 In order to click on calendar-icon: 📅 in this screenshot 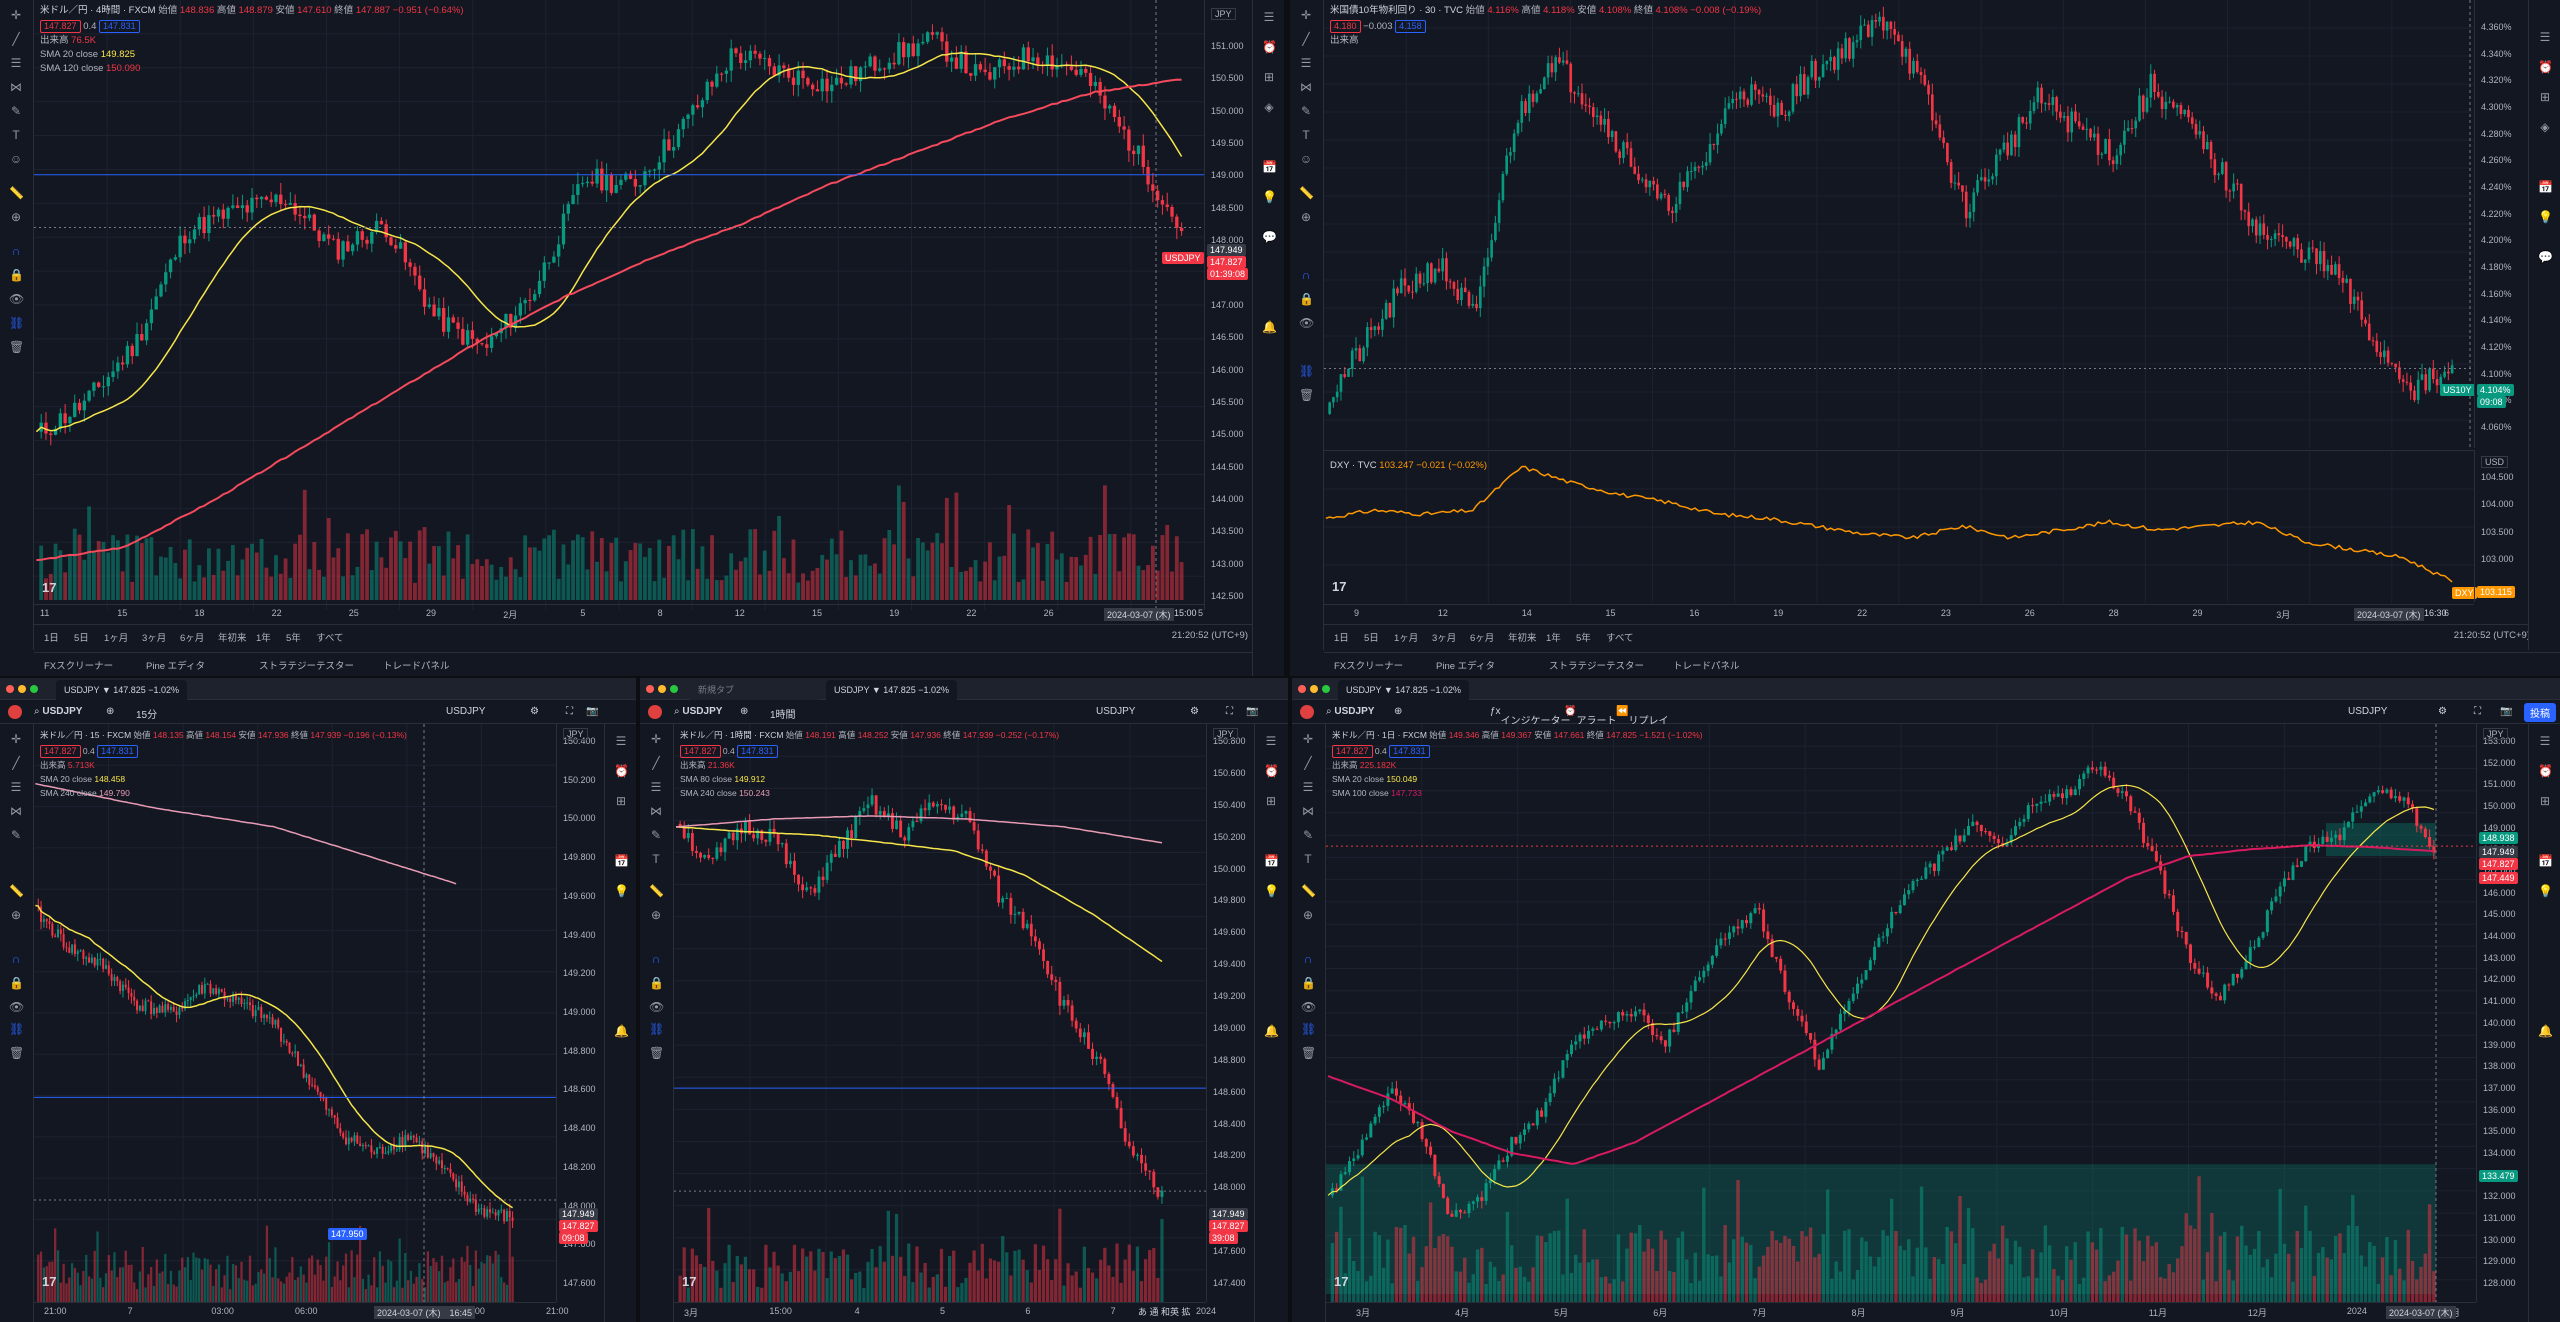, I will do `click(2545, 187)`.